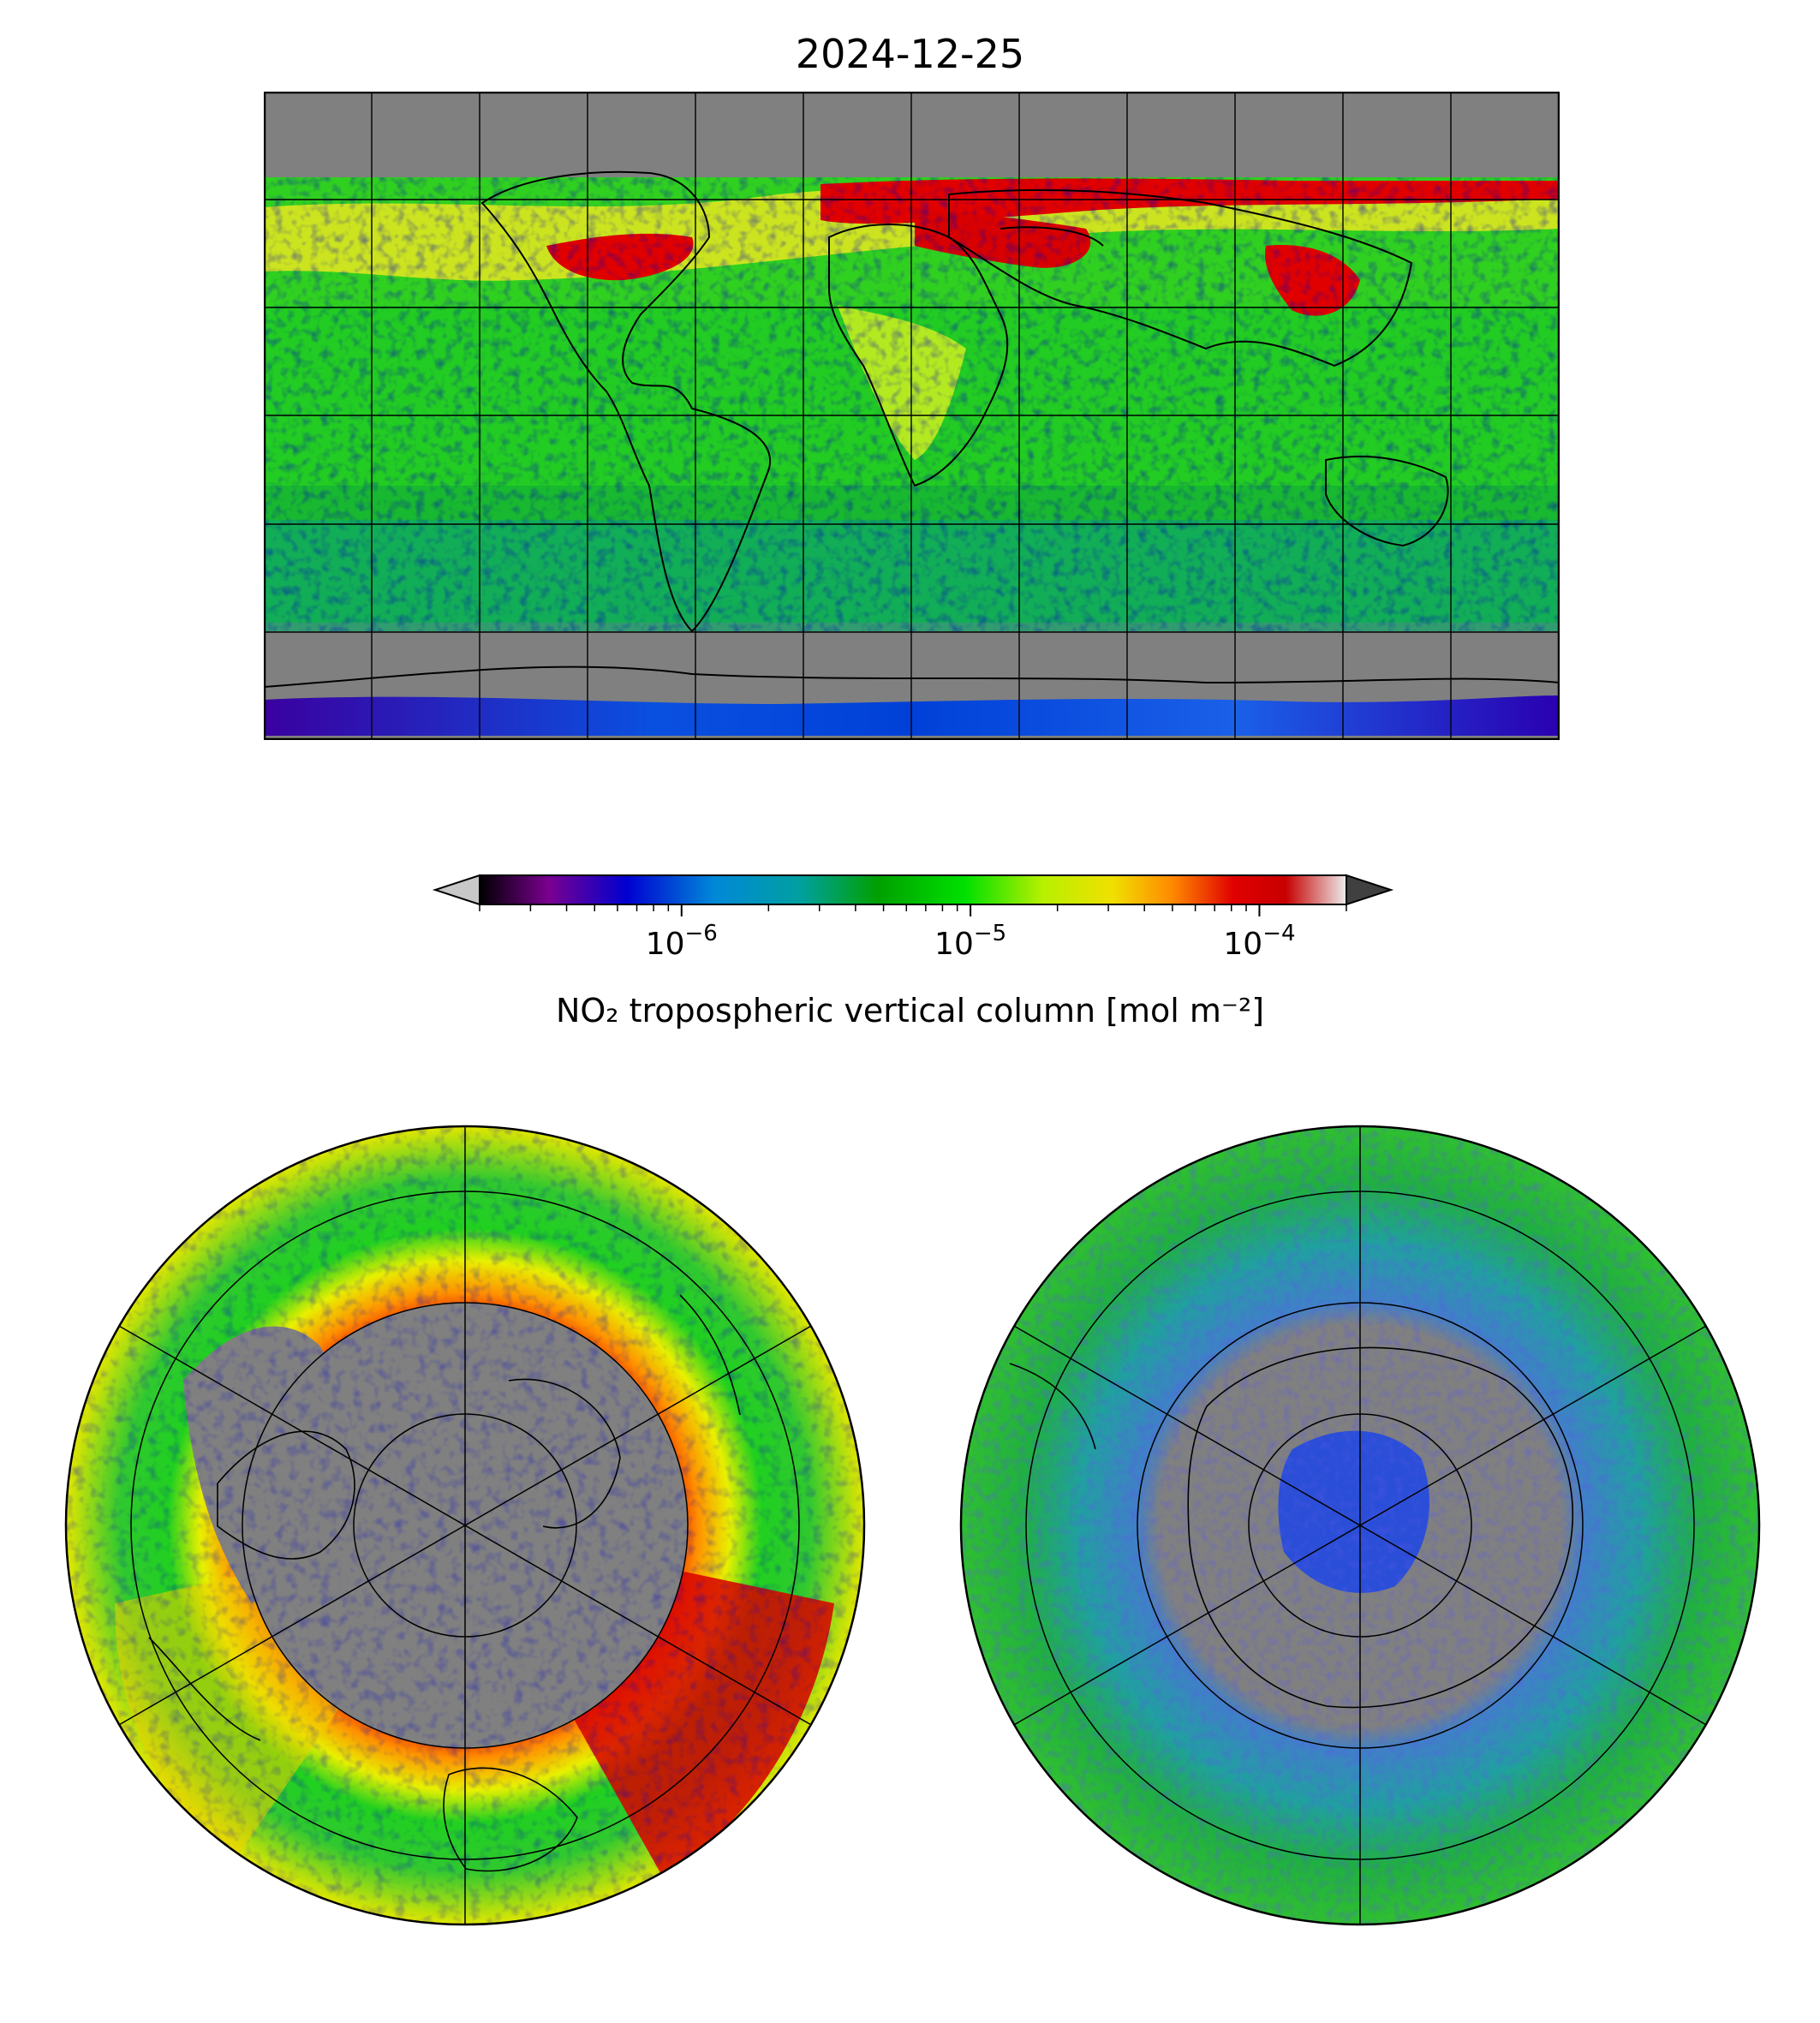 Image resolution: width=1820 pixels, height=2023 pixels. I want to click on colorbar-tick-label: 10⁻⁴, so click(1259, 941).